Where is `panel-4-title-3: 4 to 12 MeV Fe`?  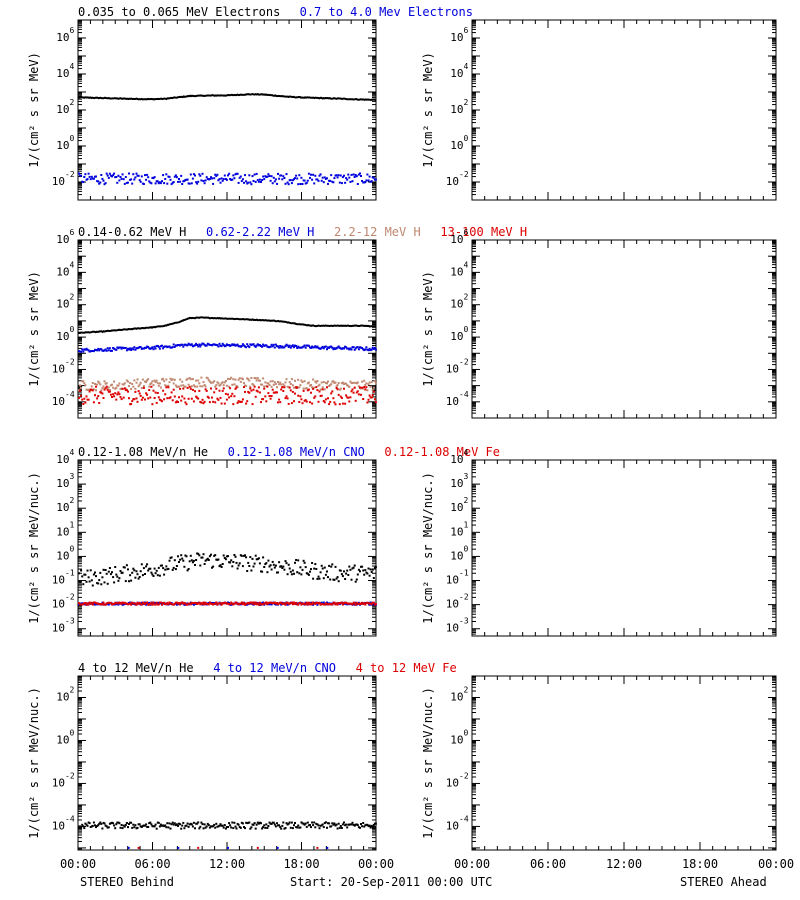 panel-4-title-3: 4 to 12 MeV Fe is located at coordinates (406, 668).